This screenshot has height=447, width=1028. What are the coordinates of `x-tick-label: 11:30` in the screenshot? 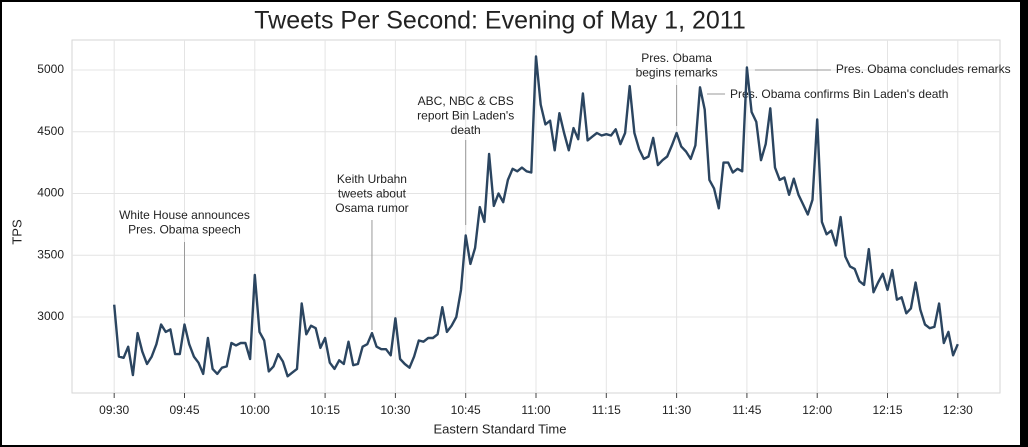 It's located at (676, 410).